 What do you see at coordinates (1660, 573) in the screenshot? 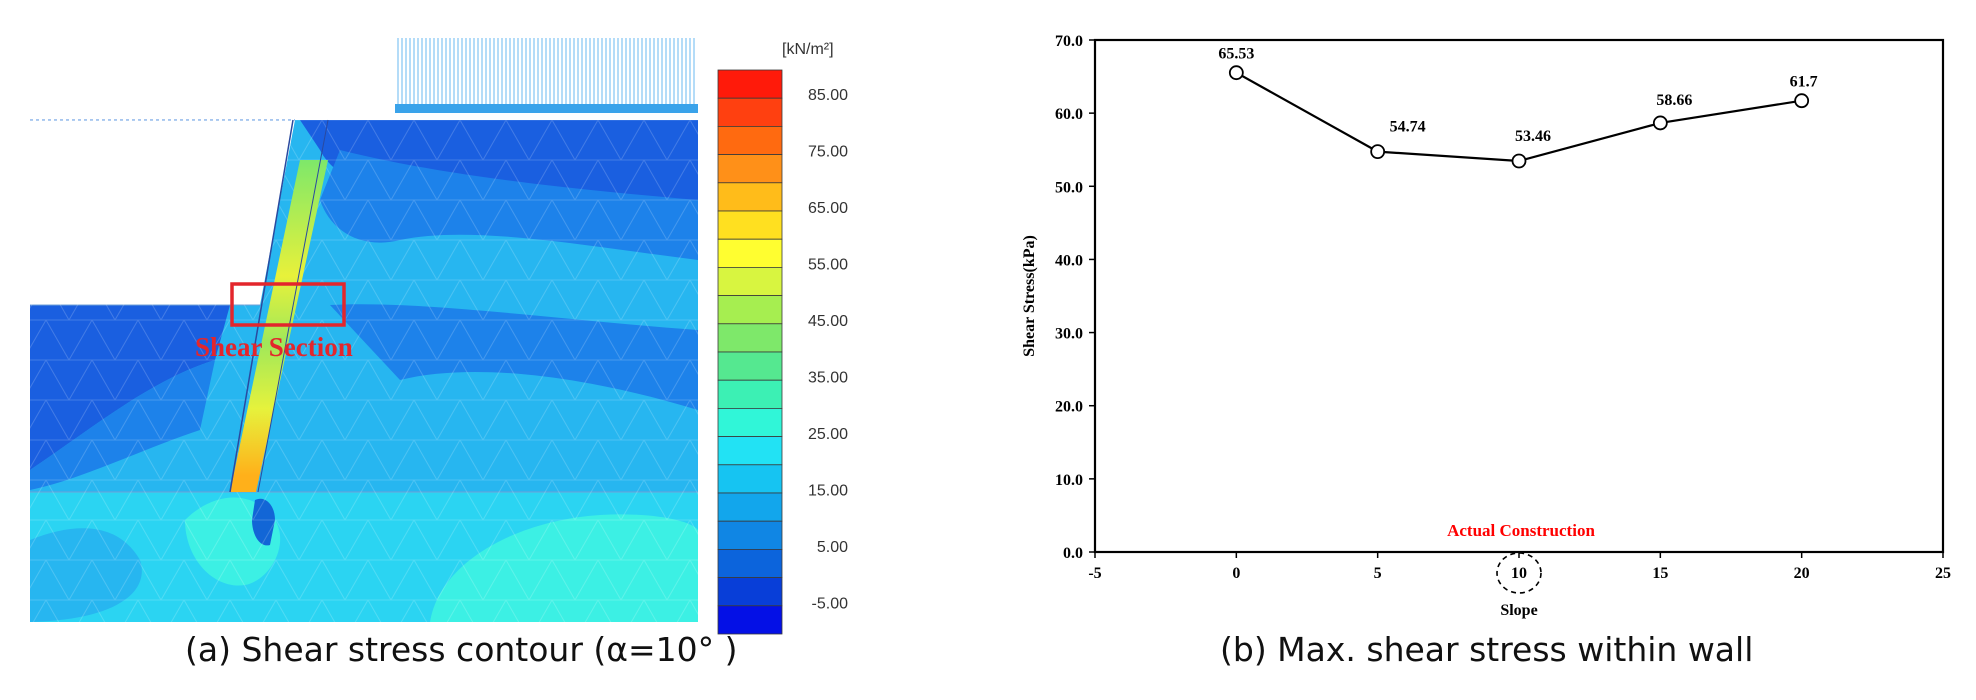
I see `x-tick-label: 15` at bounding box center [1660, 573].